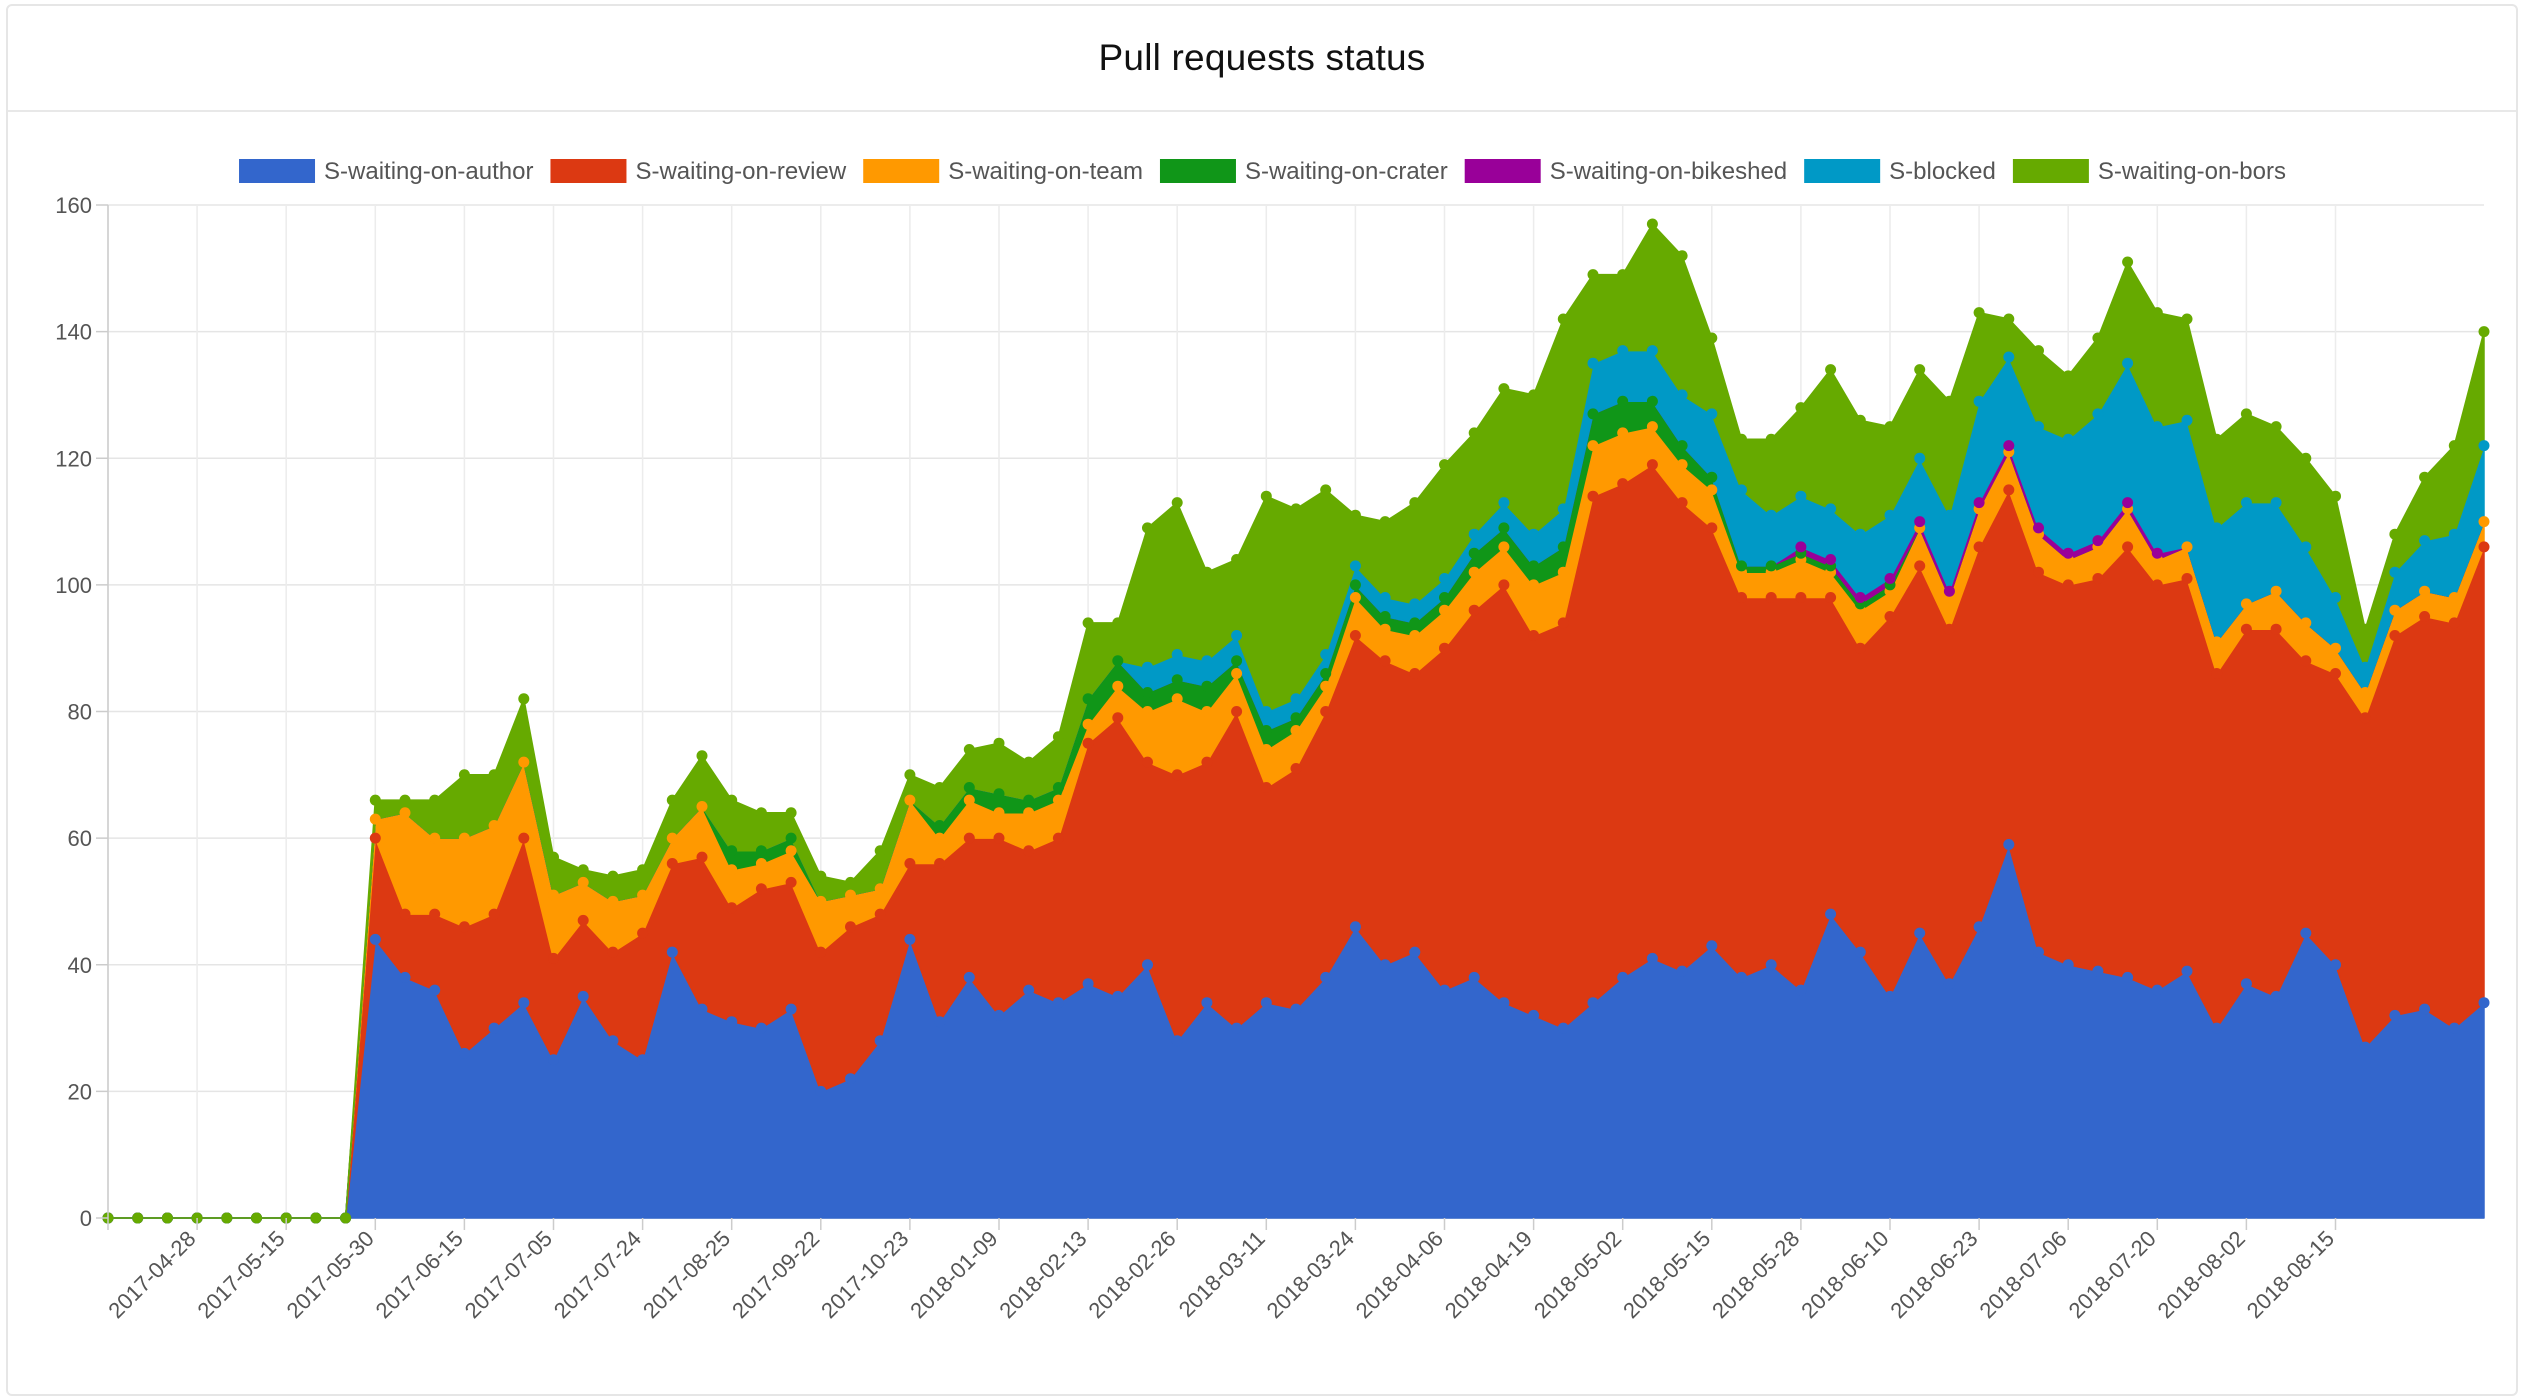  Describe the element at coordinates (1899, 171) in the screenshot. I see `legend-item-S-blocked: S-blocked` at that location.